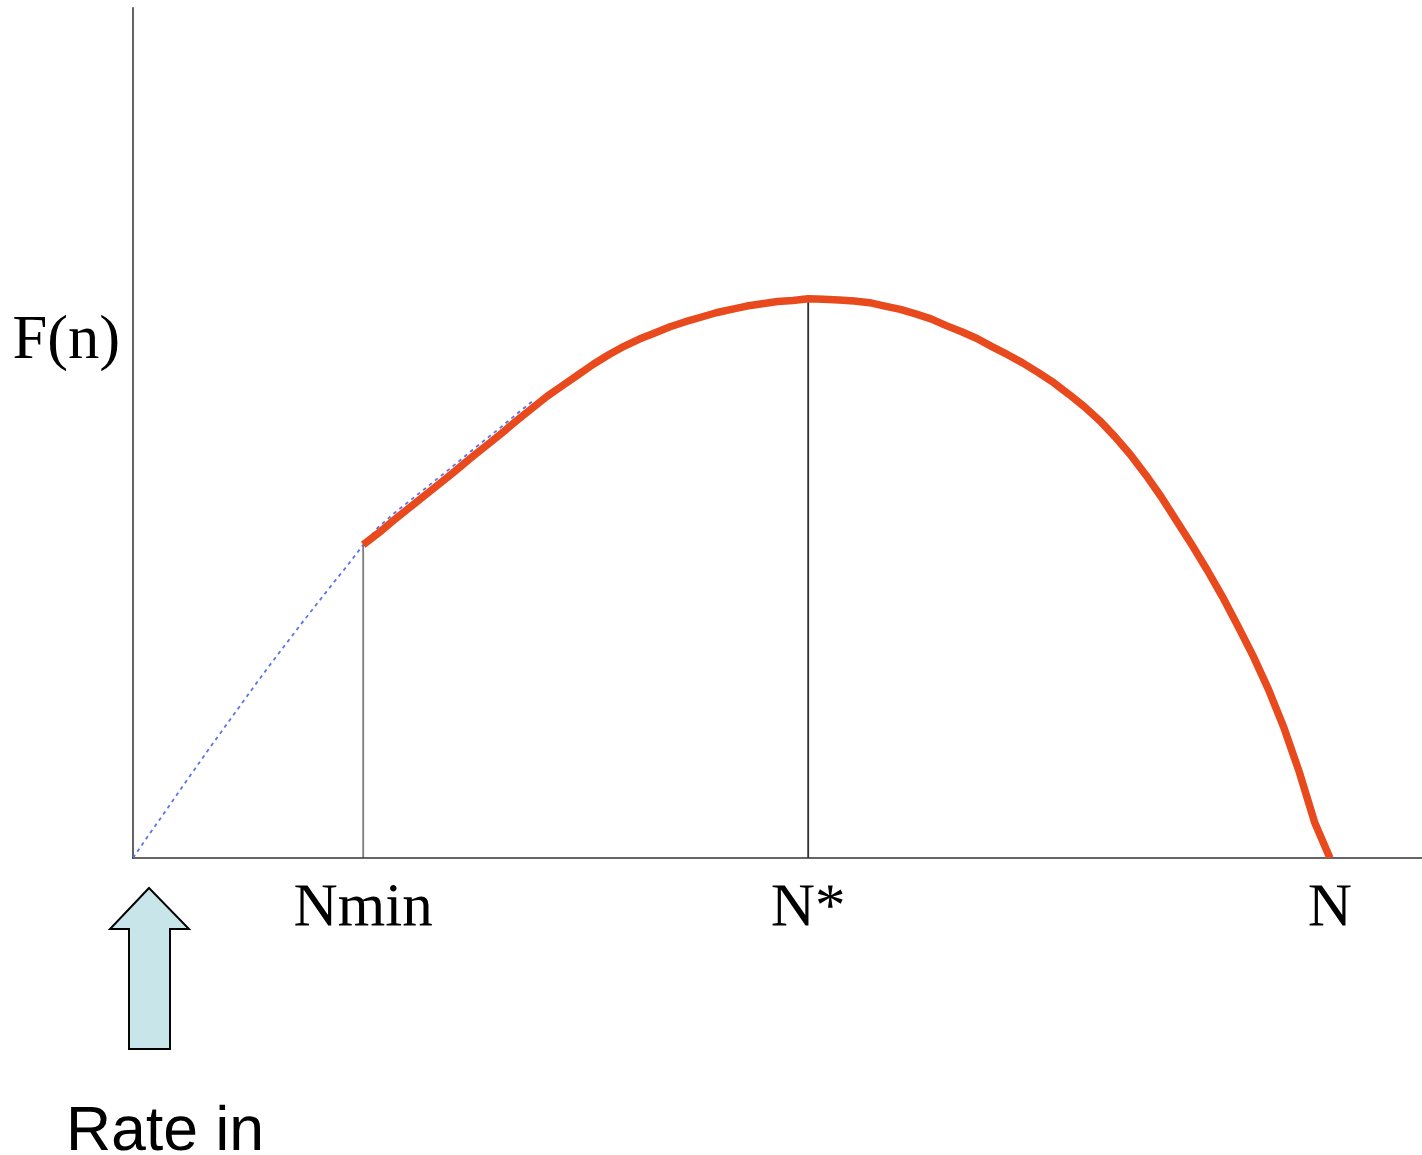 The width and height of the screenshot is (1422, 1155). What do you see at coordinates (363, 905) in the screenshot?
I see `x-tick-label: Nmin` at bounding box center [363, 905].